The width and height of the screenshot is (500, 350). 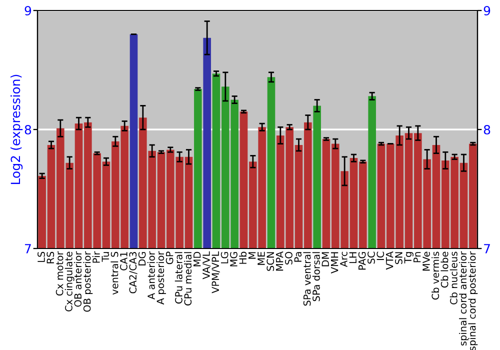 I want to click on x-tick-label: VMH, so click(x=334, y=263).